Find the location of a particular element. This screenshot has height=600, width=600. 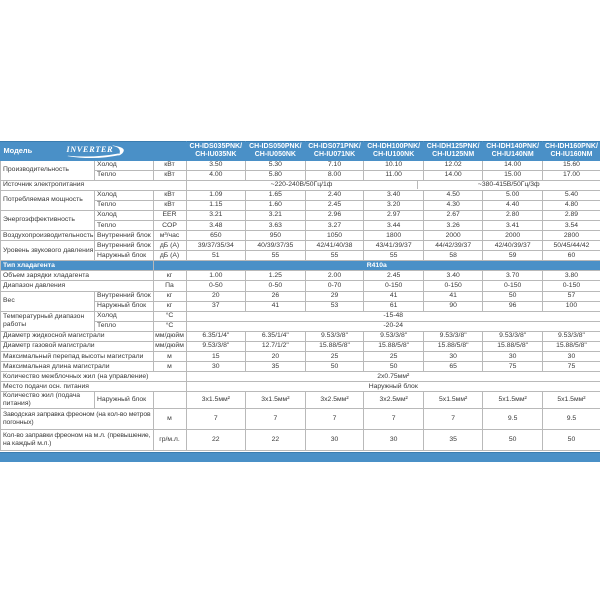

svg-text: INVERTER is located at coordinates (89, 149).